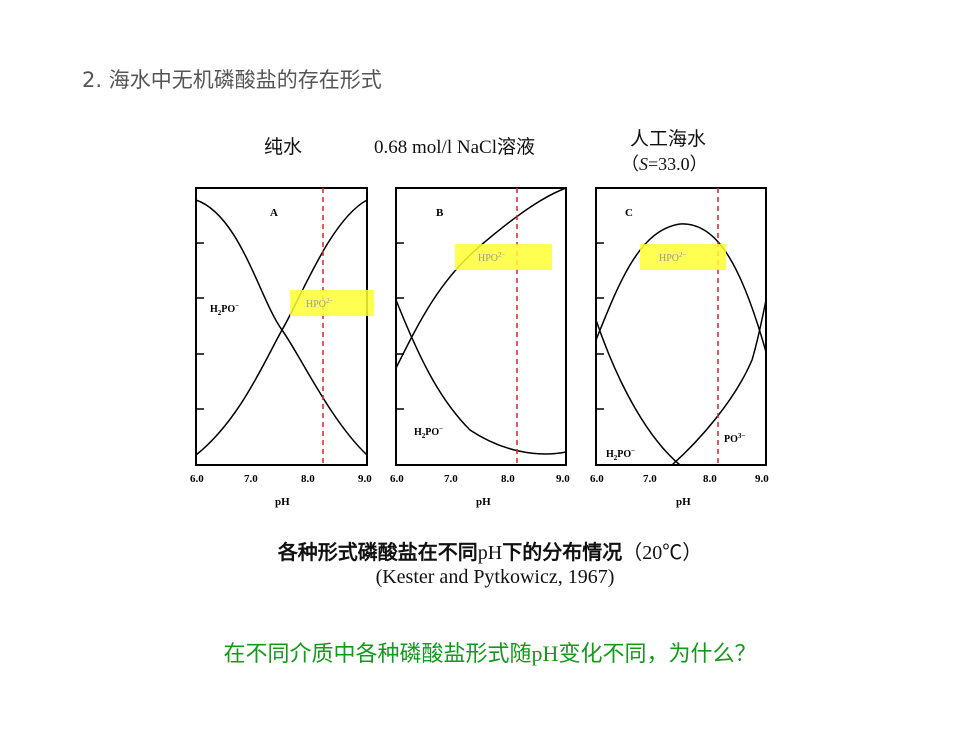  What do you see at coordinates (232, 80) in the screenshot?
I see `slide-title: 2. 海水中无机磷酸盐的存在形式` at bounding box center [232, 80].